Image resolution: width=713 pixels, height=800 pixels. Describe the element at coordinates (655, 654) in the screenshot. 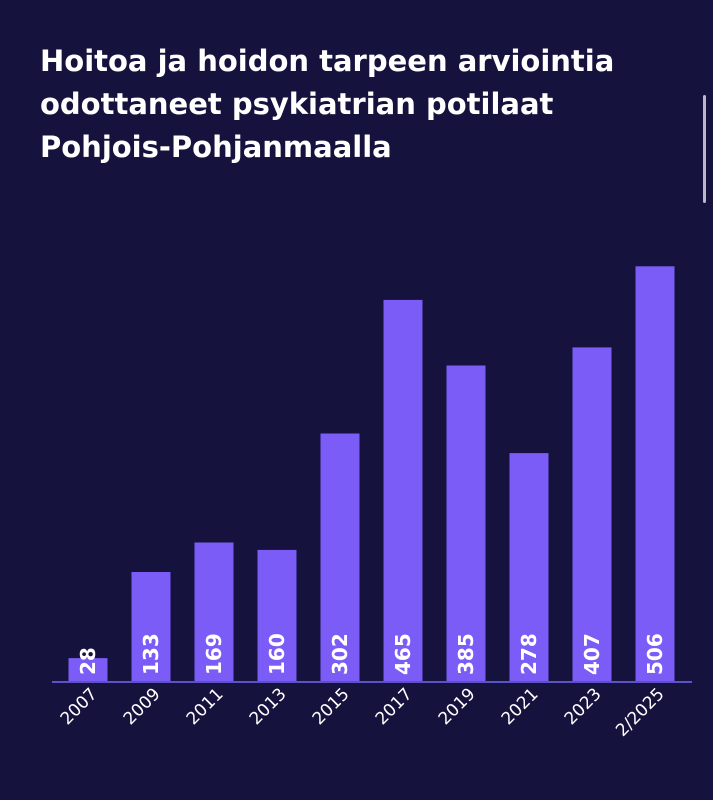

I see `bar-value-label: 506` at that location.